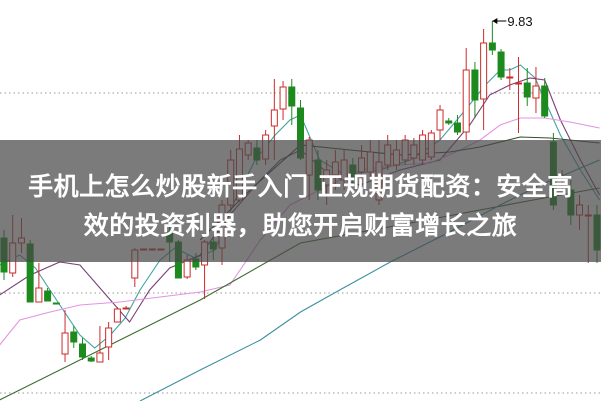 The height and width of the screenshot is (401, 601). Describe the element at coordinates (519, 21) in the screenshot. I see `annotation-label: 9.83` at that location.